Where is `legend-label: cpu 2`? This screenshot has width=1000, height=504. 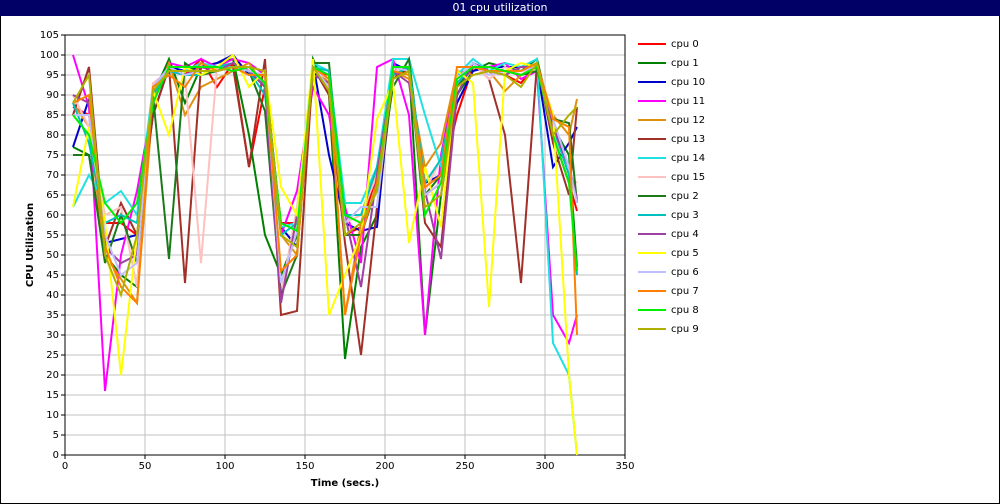
legend-label: cpu 2 is located at coordinates (685, 196).